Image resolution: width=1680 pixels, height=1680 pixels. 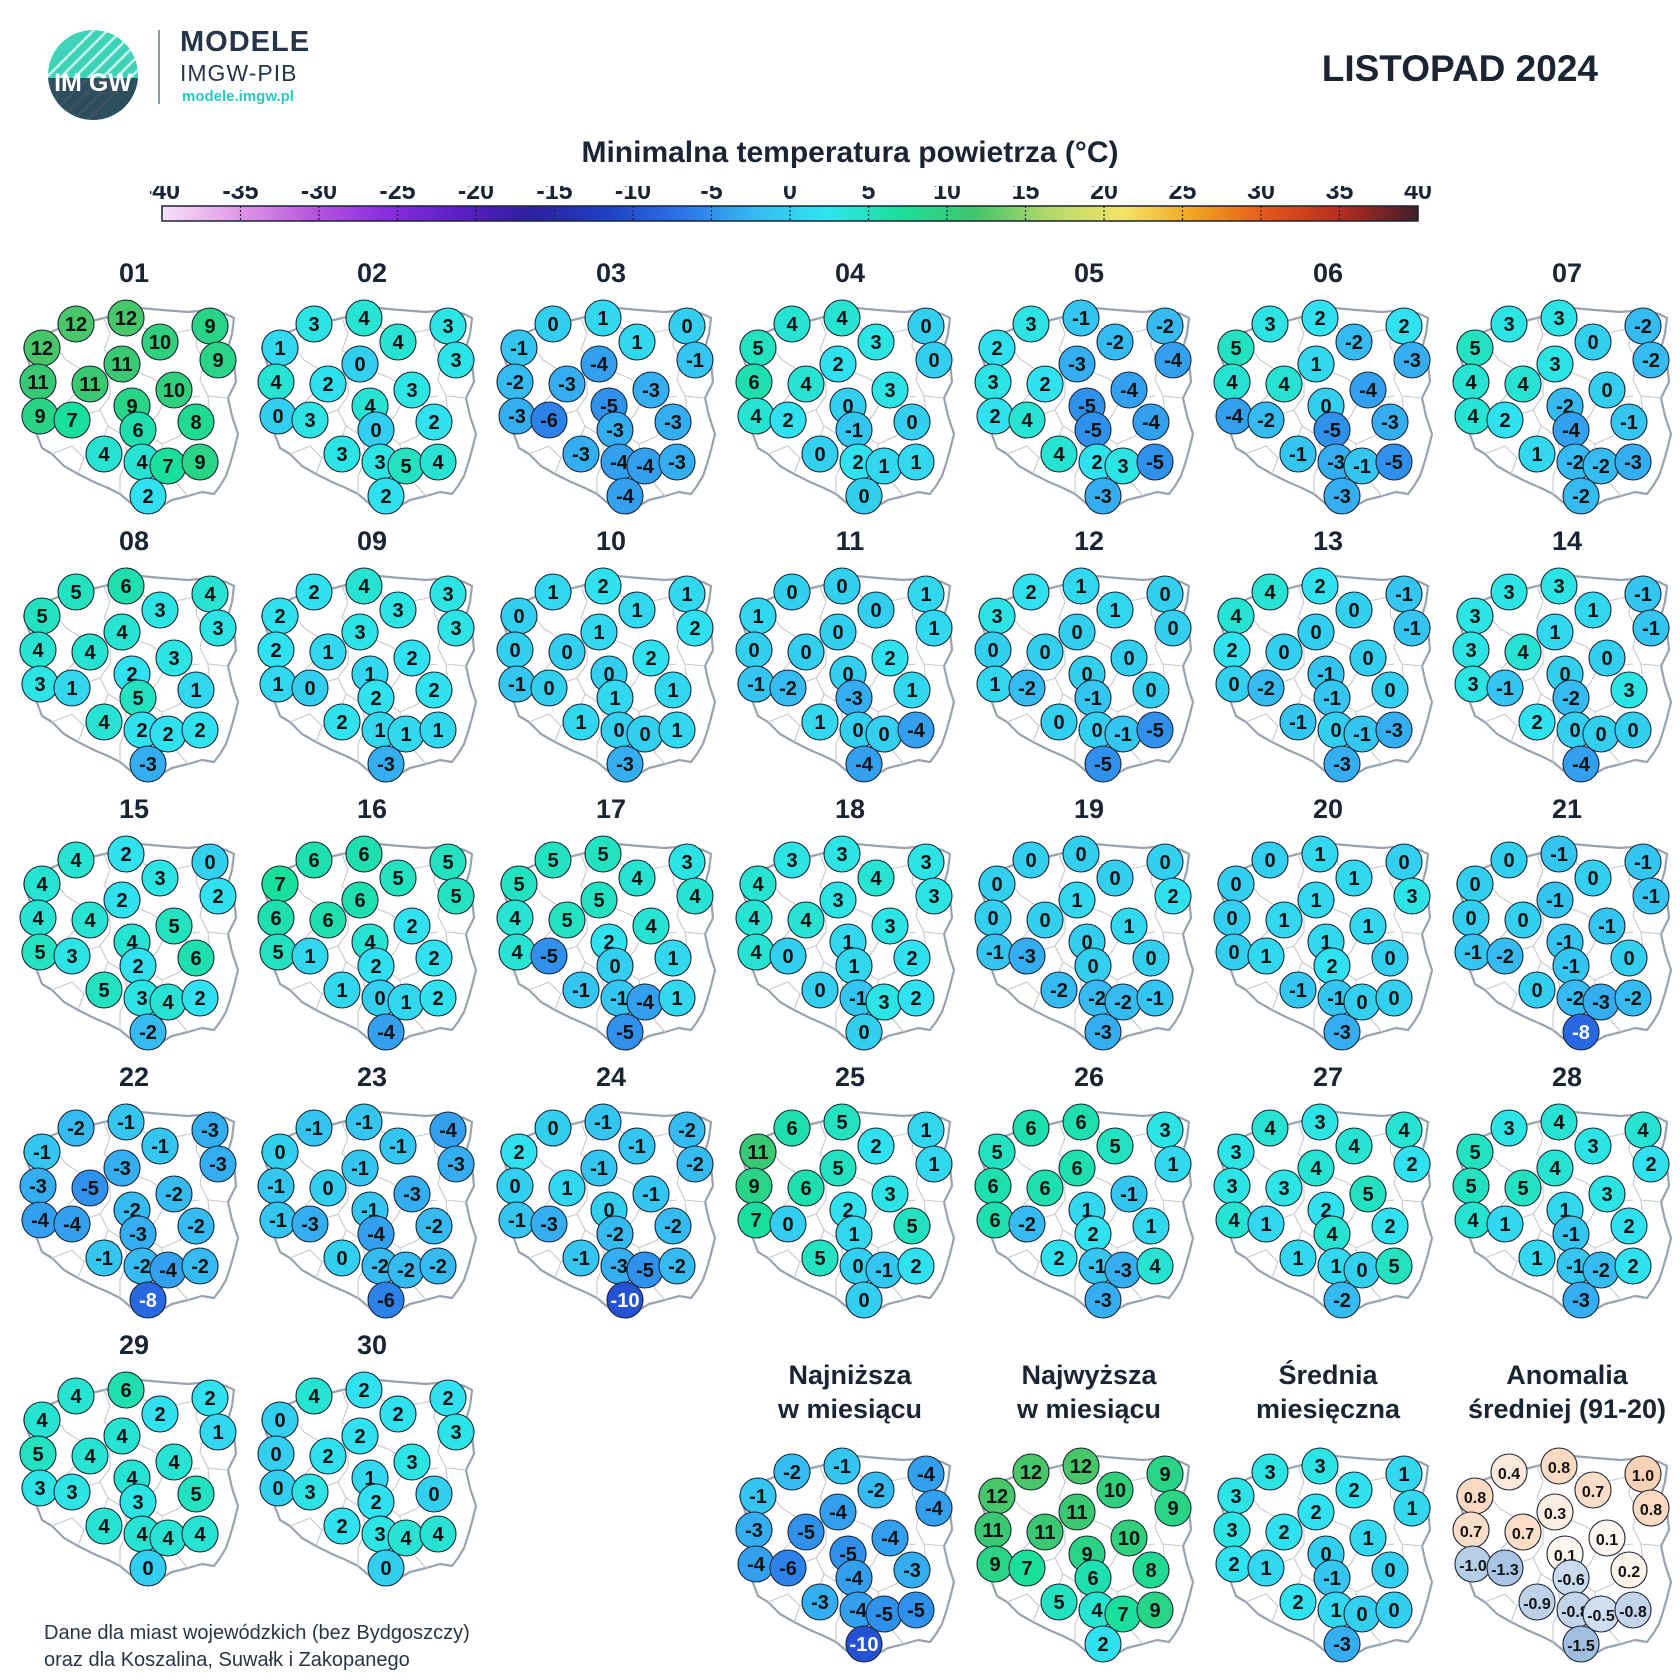 I want to click on city-value: 8, so click(x=195, y=423).